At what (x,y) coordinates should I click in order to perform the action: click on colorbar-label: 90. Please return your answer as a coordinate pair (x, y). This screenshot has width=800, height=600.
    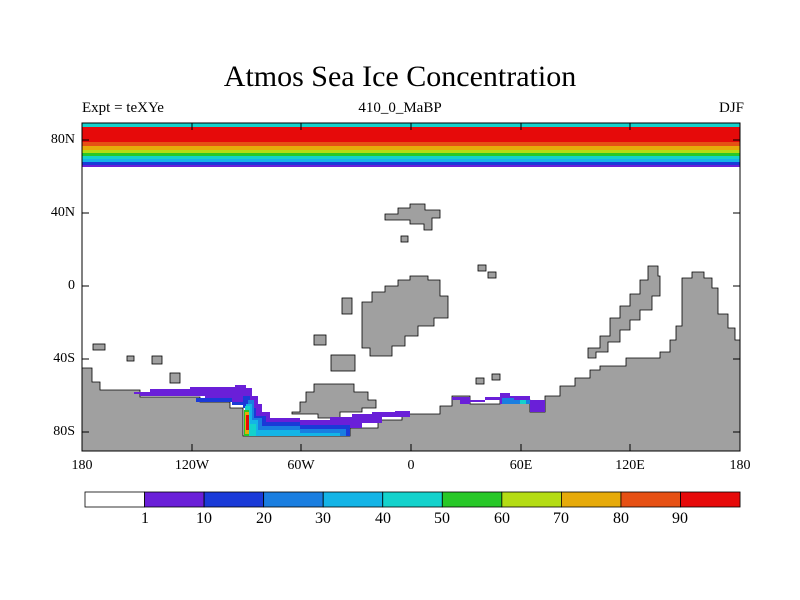
    Looking at the image, I should click on (680, 518).